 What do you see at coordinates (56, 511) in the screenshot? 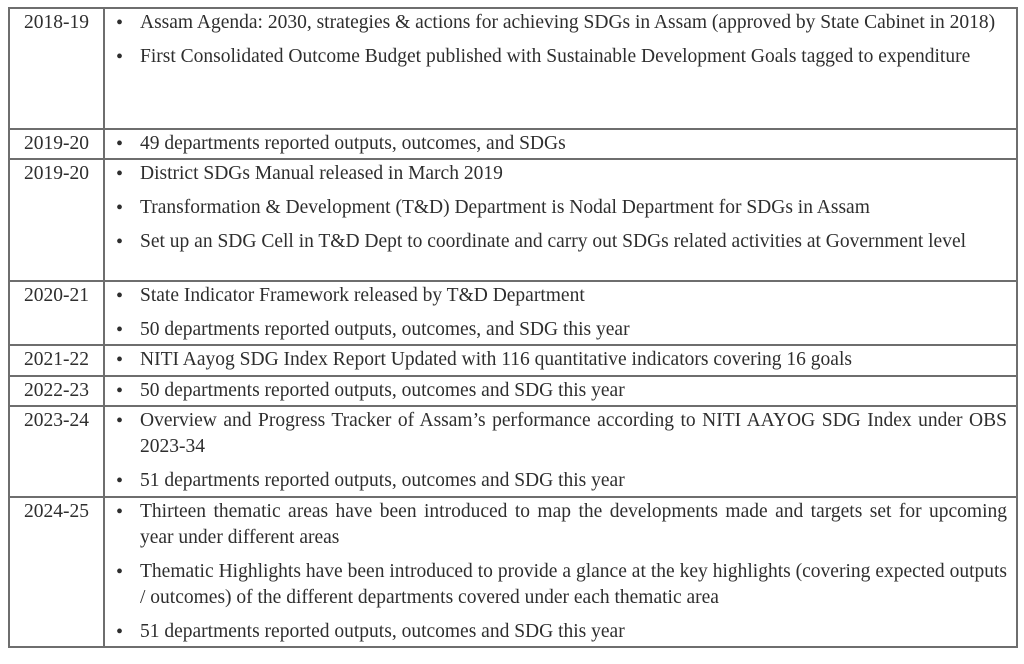
I see `year-label: 2024-25` at bounding box center [56, 511].